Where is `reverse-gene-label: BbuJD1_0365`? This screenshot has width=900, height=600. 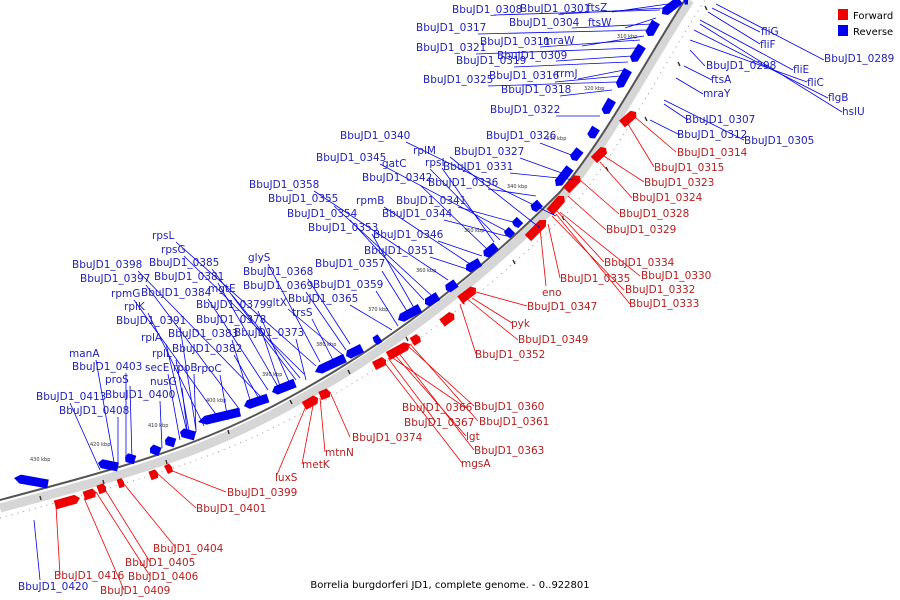 reverse-gene-label: BbuJD1_0365 is located at coordinates (323, 299).